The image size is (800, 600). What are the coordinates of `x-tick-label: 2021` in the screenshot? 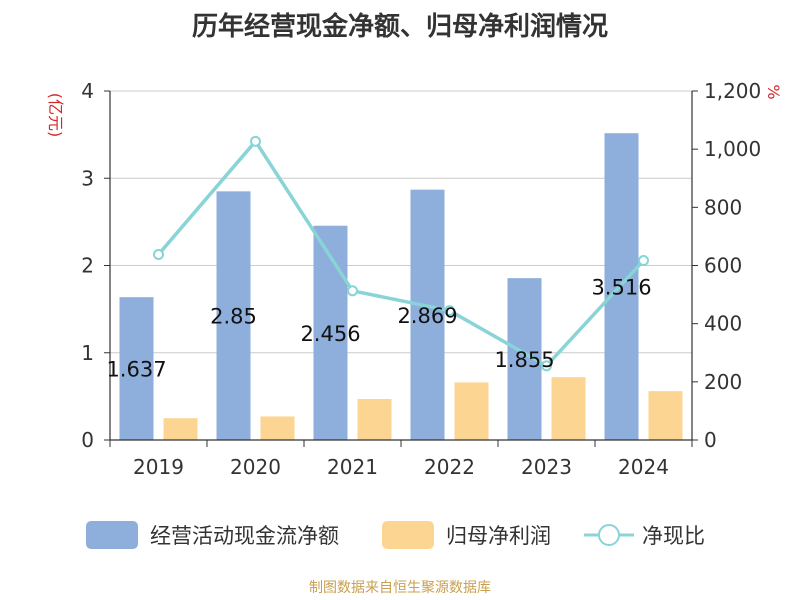 It's located at (352, 467).